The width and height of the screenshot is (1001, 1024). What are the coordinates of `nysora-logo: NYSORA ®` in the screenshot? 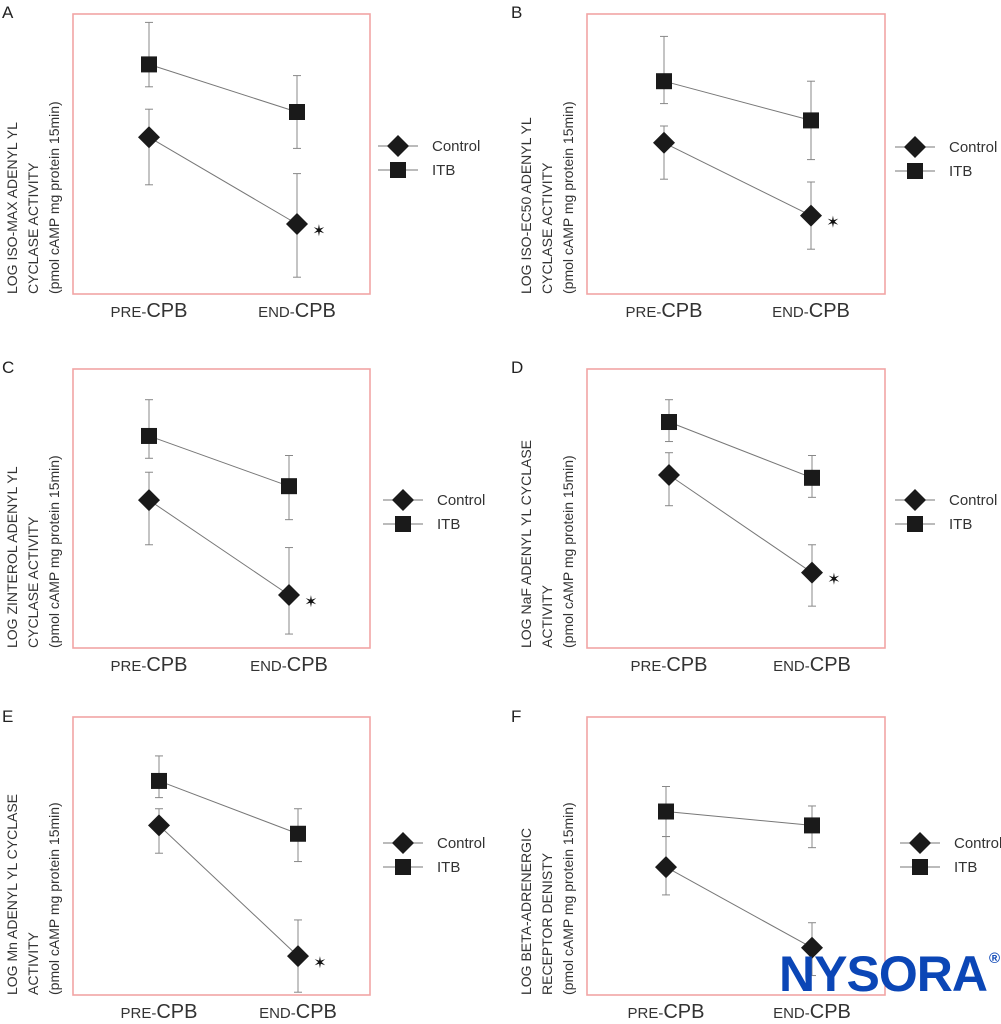 It's located at (889, 974).